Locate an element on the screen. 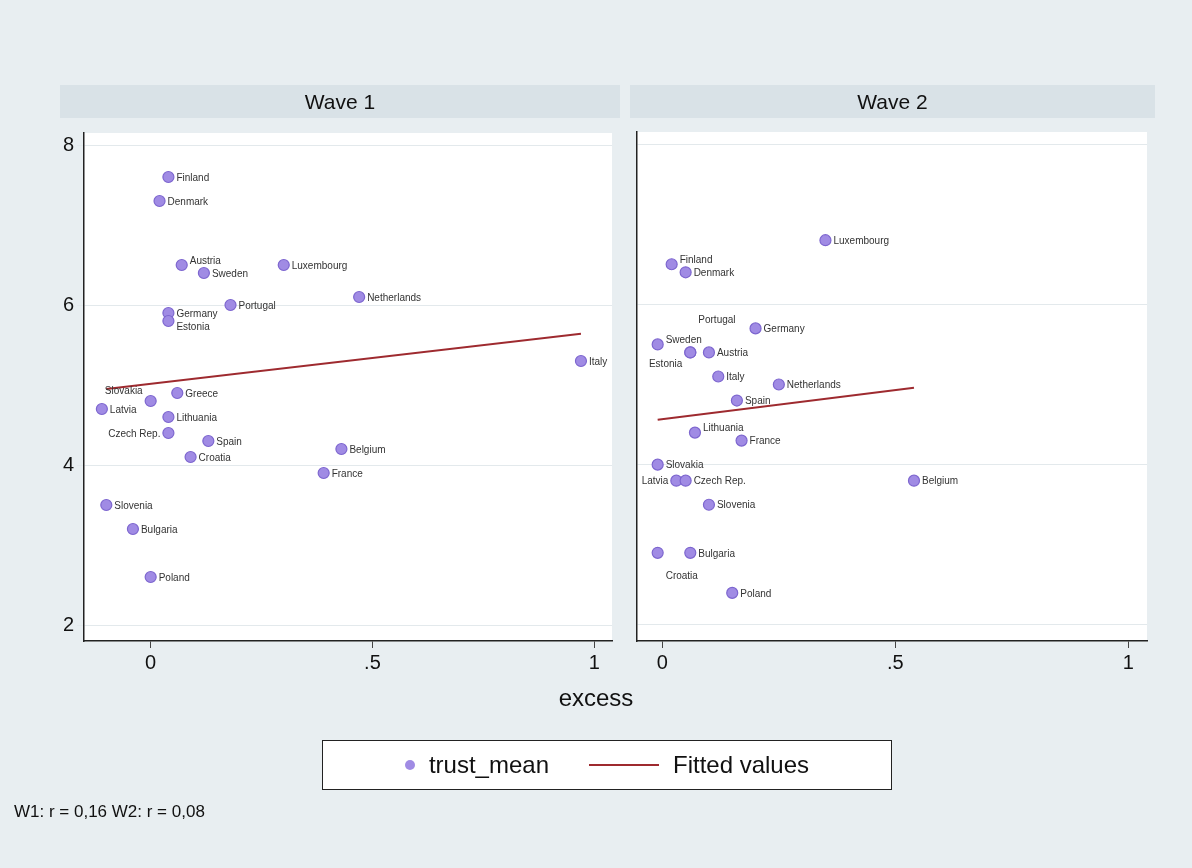 This screenshot has height=868, width=1192. chart-title: Wave 1 is located at coordinates (340, 101).